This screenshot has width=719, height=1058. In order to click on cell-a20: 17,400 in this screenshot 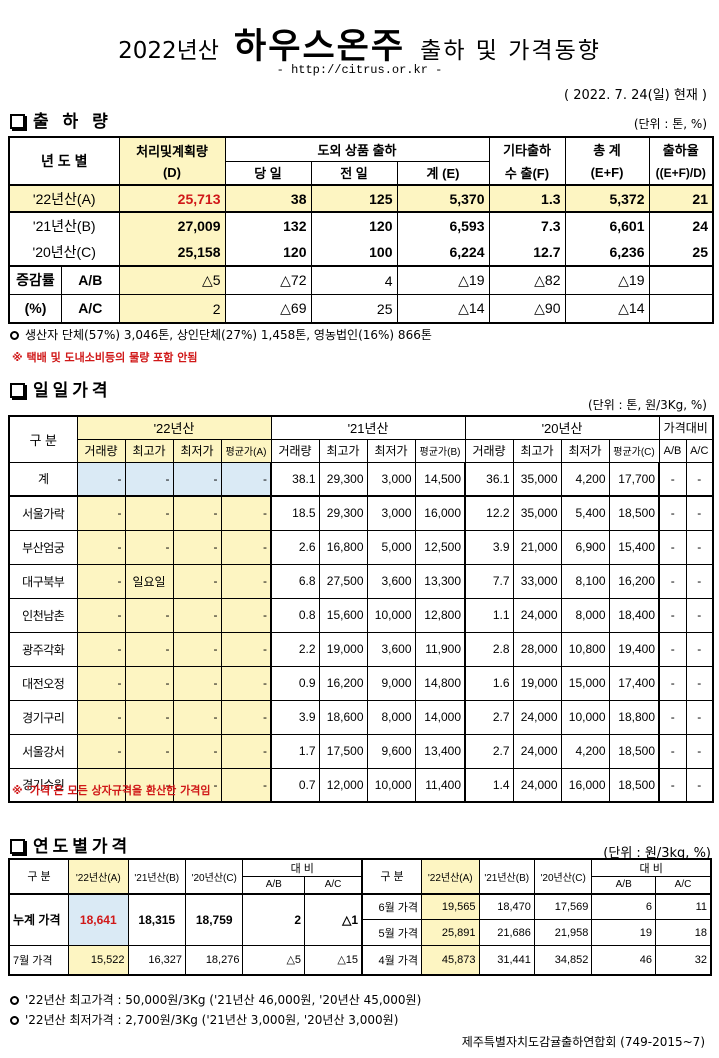, I will do `click(634, 683)`.